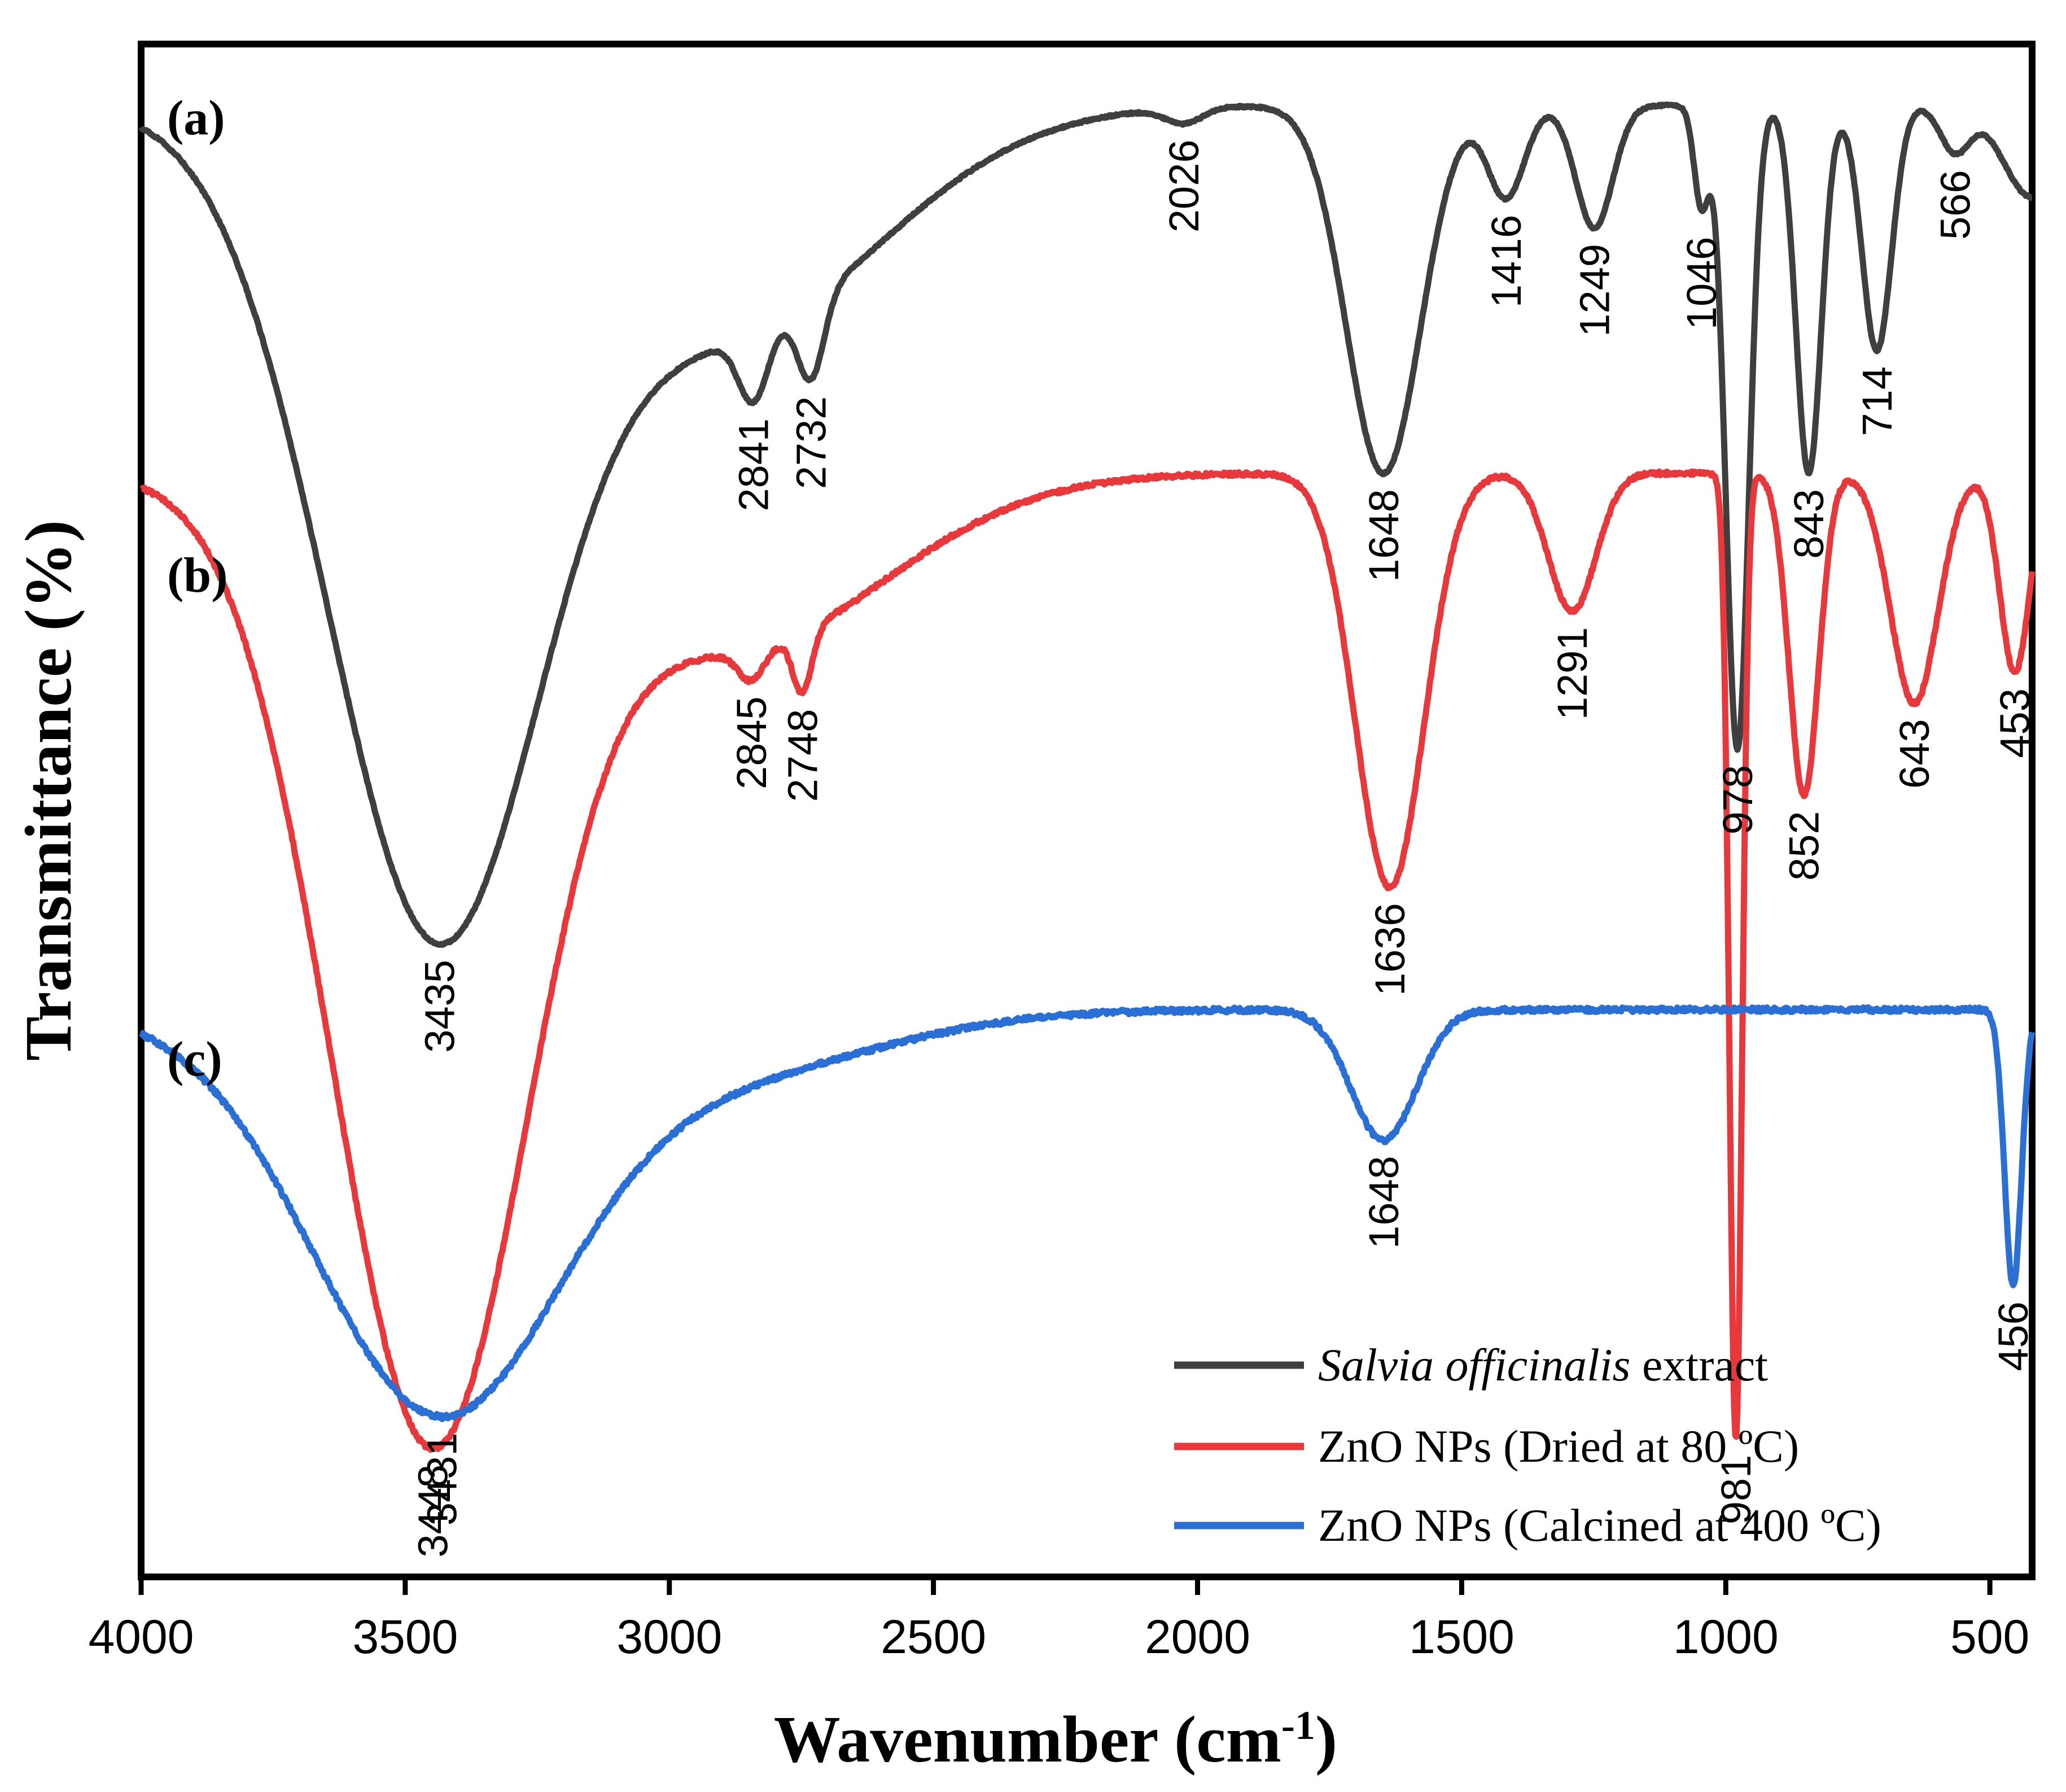  I want to click on panel-labels: (a) (b) (c), so click(198, 589).